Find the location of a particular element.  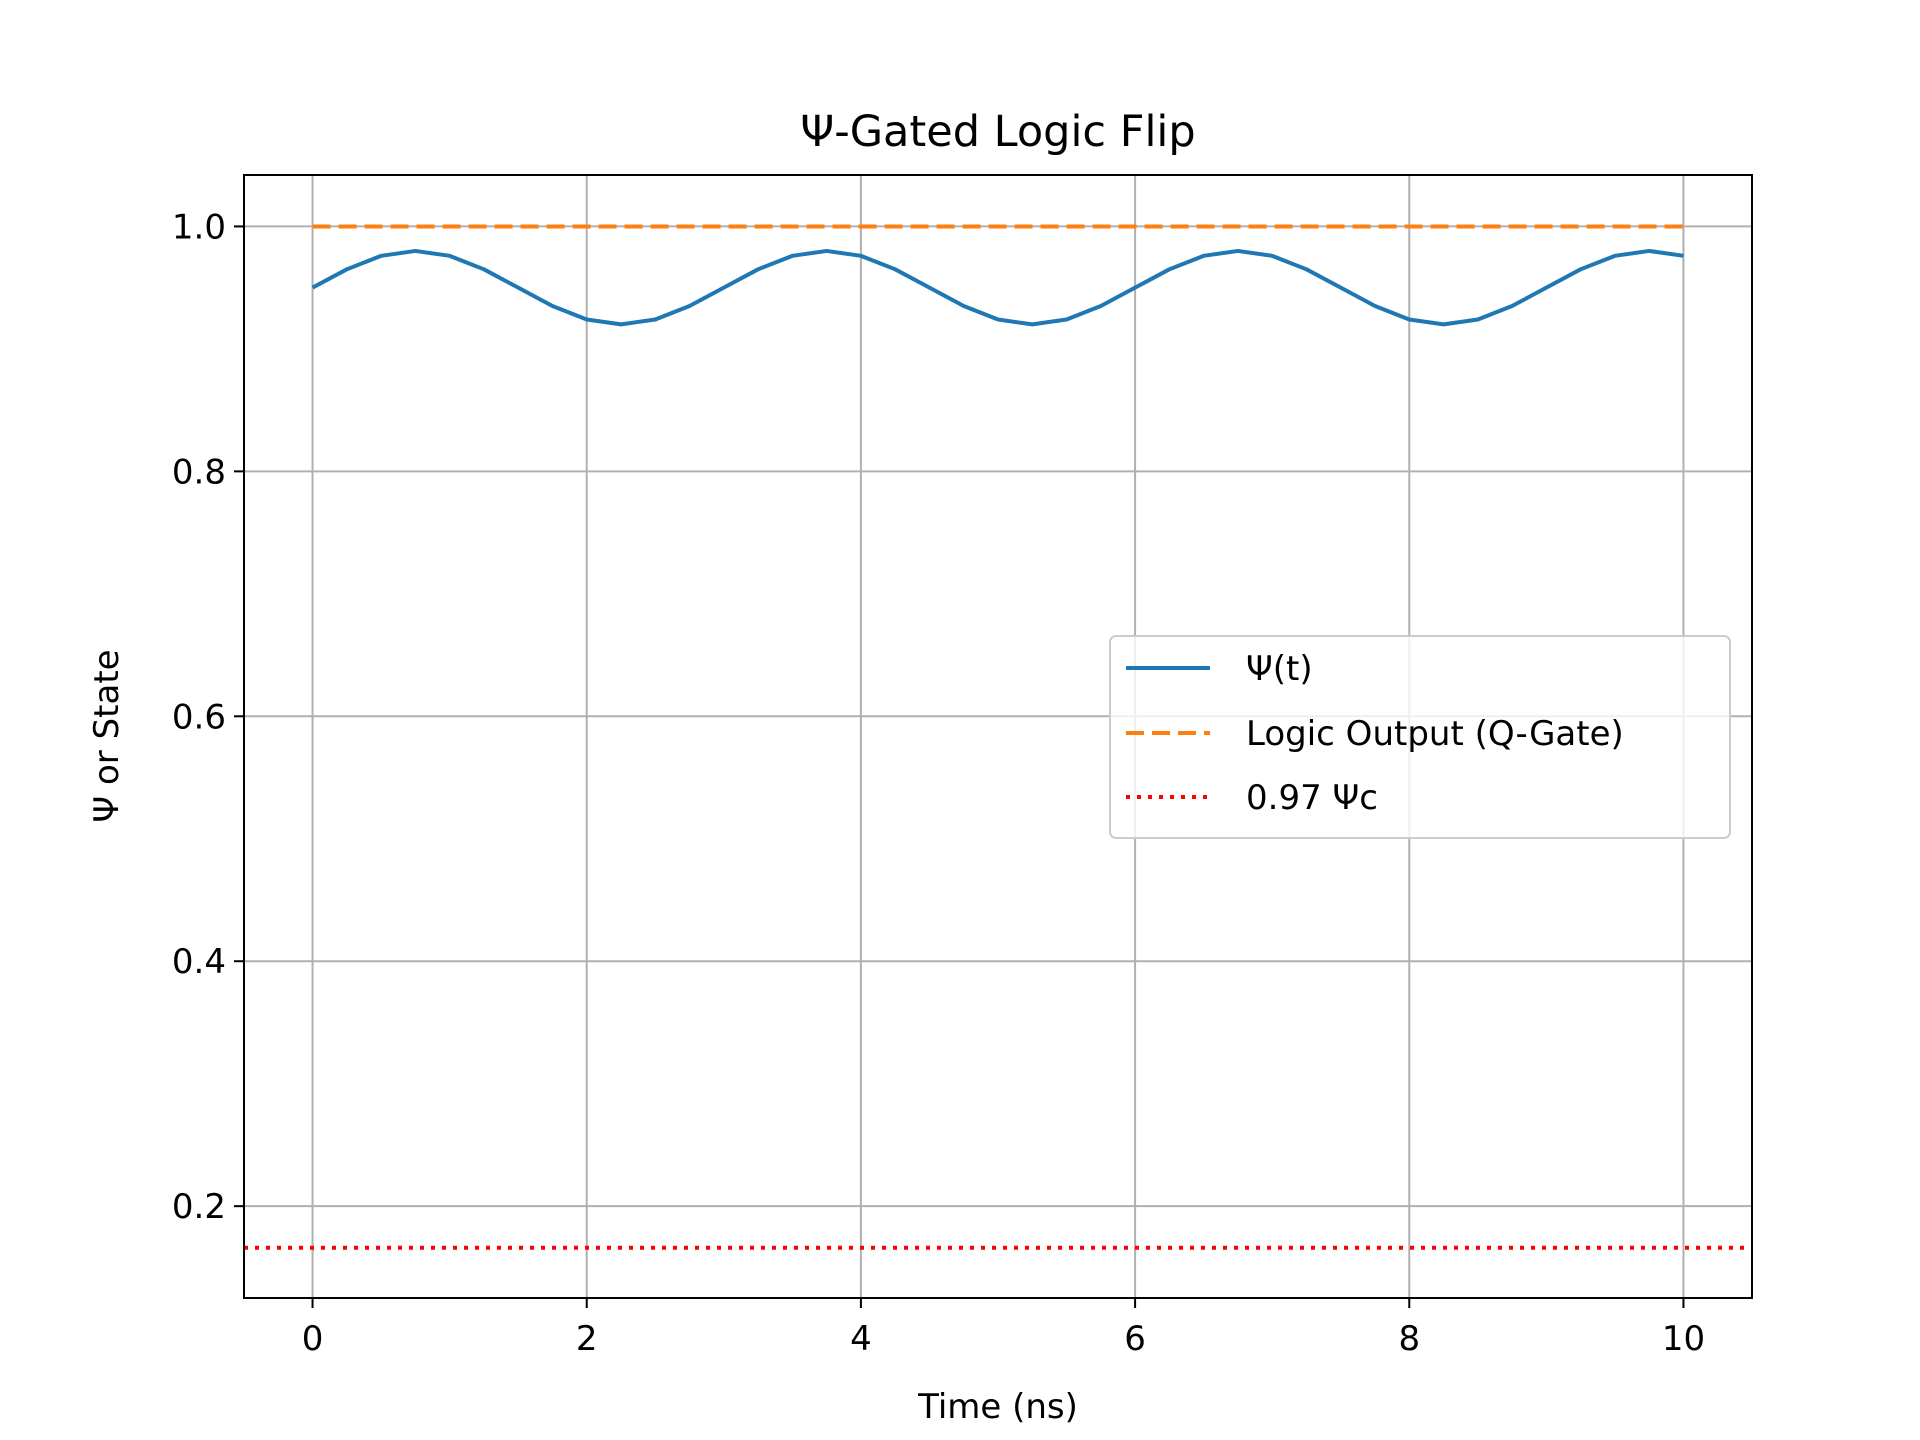

legend-label: Ψ(t) is located at coordinates (1279, 669).